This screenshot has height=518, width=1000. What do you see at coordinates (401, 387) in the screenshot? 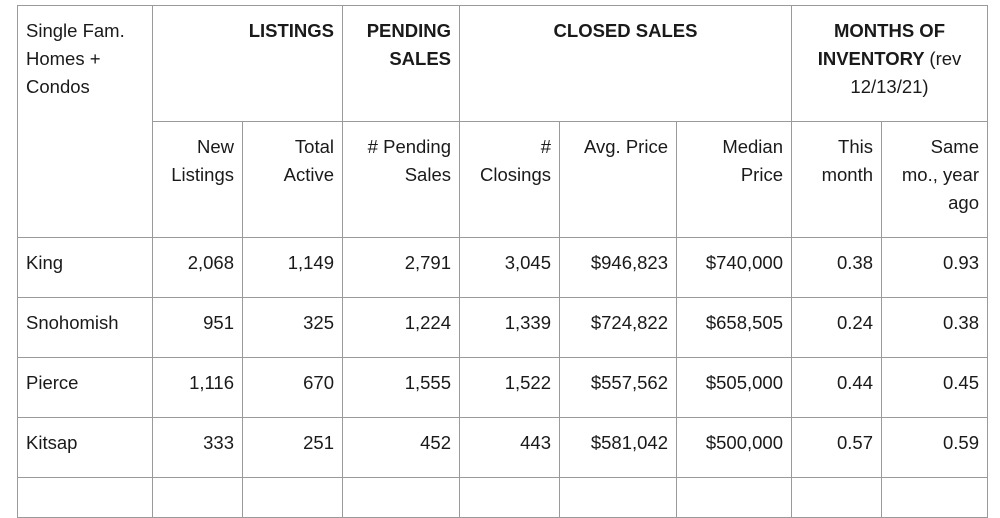
I see `pending-cell: 1,555` at bounding box center [401, 387].